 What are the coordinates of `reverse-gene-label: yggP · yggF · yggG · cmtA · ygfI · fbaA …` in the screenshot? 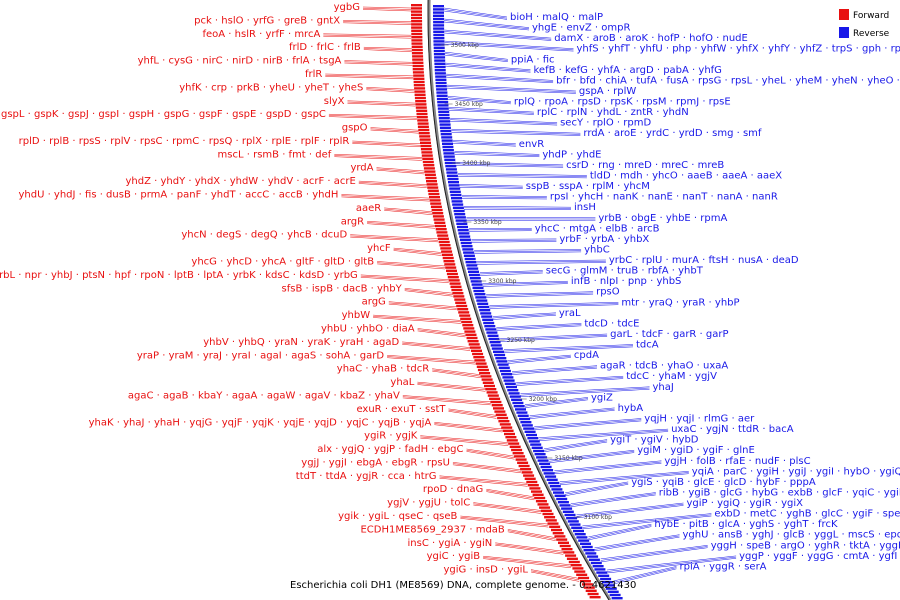 It's located at (819, 556).